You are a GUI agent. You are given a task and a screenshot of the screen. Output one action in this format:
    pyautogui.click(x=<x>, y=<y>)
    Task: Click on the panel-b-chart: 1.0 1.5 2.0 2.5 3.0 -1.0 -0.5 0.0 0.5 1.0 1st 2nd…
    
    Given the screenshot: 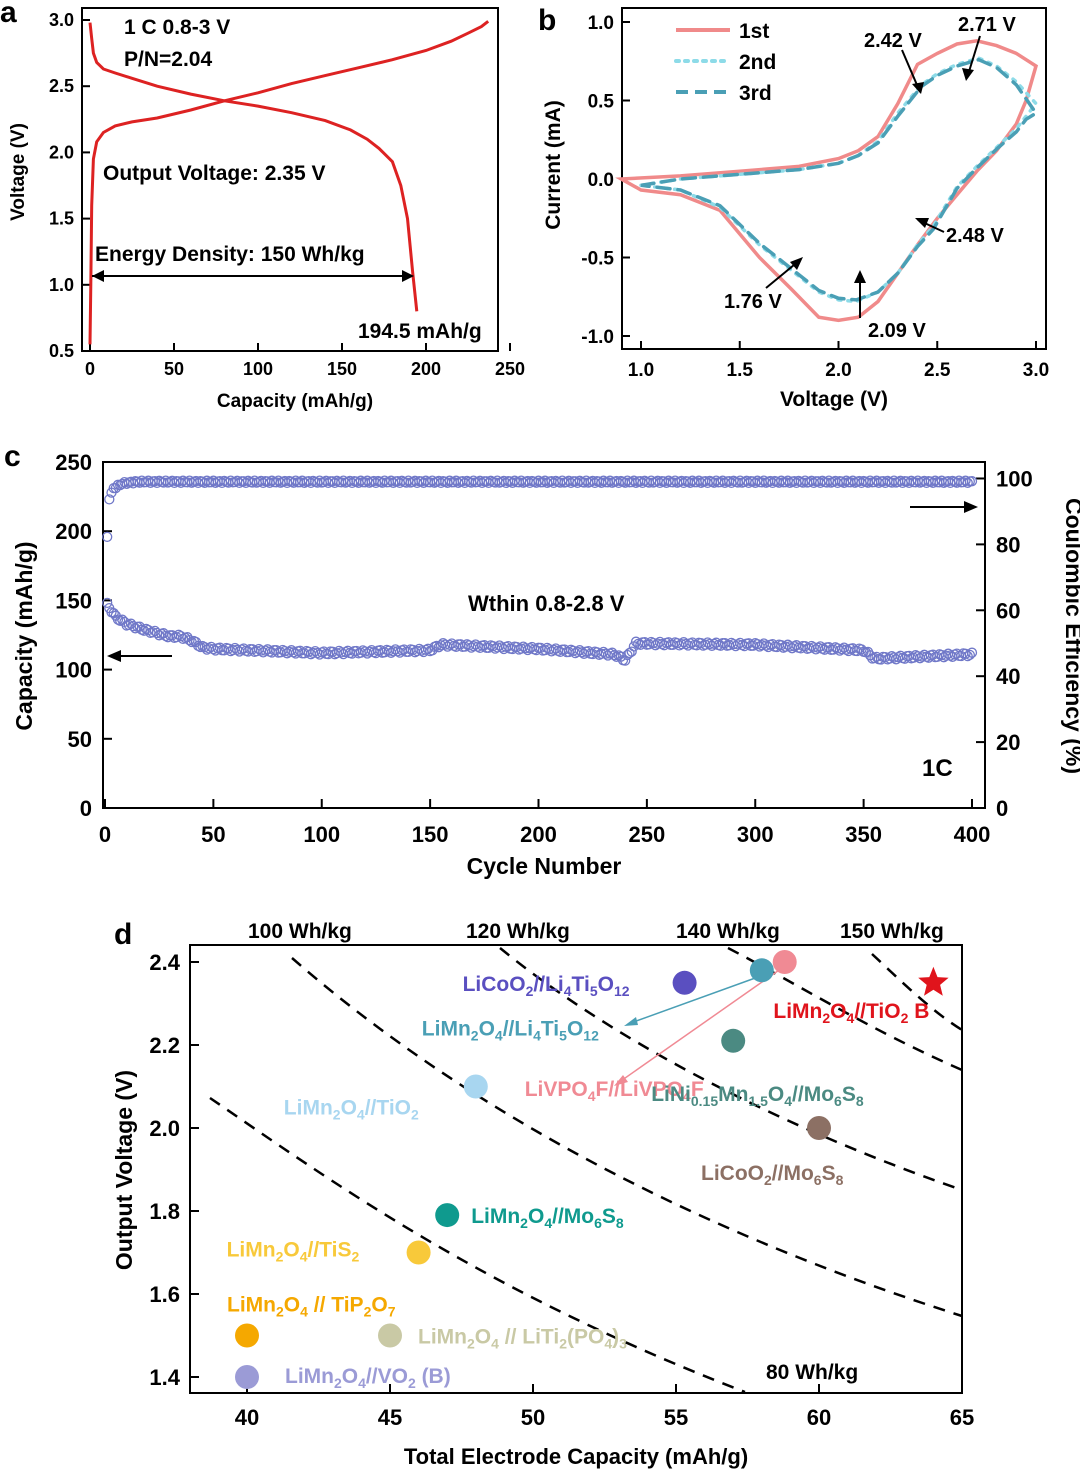 What is the action you would take?
    pyautogui.click(x=795, y=209)
    